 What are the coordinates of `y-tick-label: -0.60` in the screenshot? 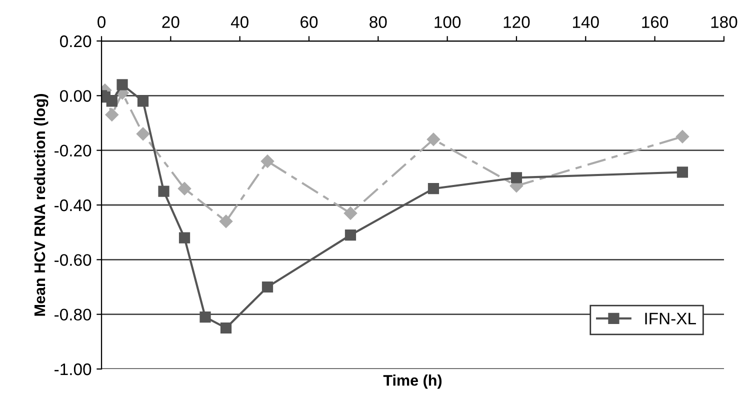 It's located at (73, 260).